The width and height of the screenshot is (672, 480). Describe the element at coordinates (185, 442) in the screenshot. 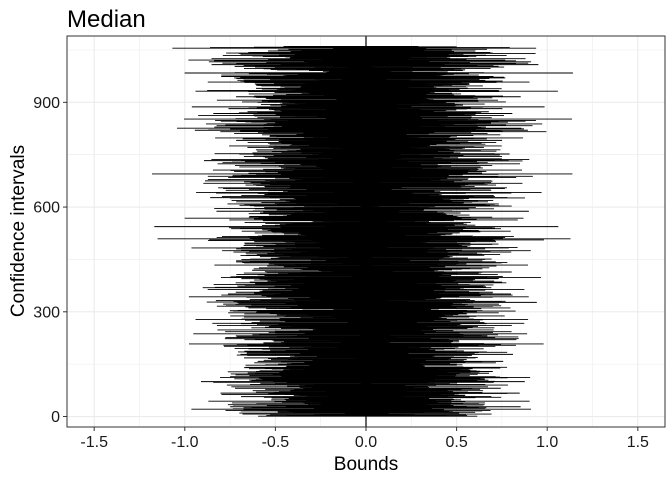

I see `x-tick-label: -1.0` at that location.